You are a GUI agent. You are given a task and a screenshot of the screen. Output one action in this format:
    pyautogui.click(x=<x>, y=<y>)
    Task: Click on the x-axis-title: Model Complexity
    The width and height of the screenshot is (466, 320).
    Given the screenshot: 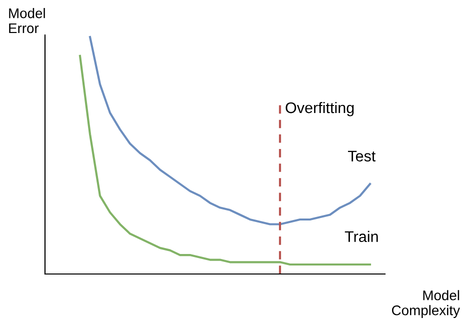 What is the action you would take?
    pyautogui.click(x=426, y=304)
    